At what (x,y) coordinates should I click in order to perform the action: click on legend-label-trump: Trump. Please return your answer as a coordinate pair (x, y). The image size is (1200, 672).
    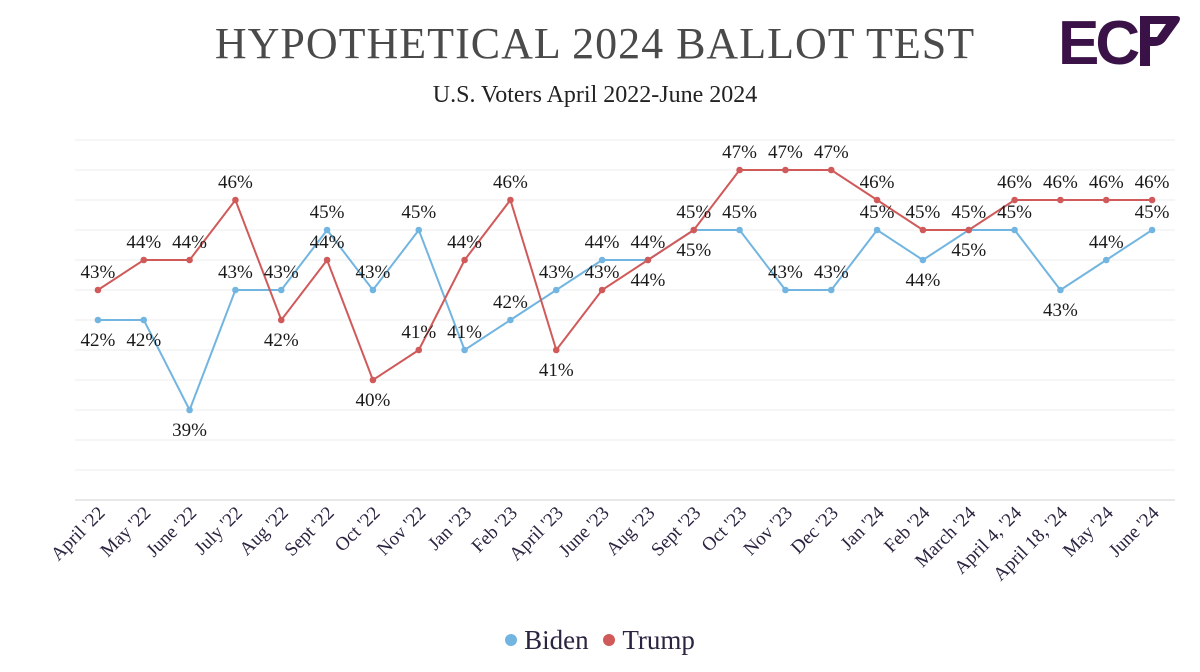
    Looking at the image, I should click on (658, 639).